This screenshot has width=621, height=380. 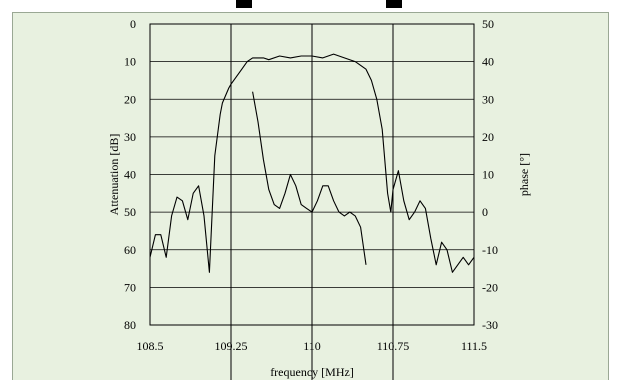 I want to click on y-tick-label-4: 40, so click(x=130, y=175).